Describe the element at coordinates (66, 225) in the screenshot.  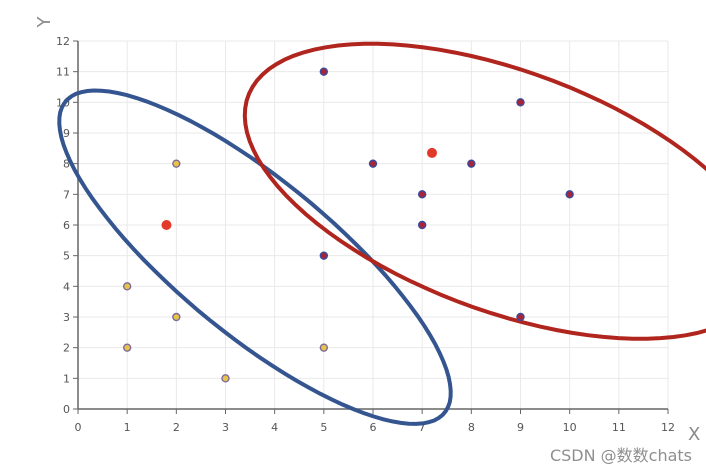
I see `y-tick-label: 6` at that location.